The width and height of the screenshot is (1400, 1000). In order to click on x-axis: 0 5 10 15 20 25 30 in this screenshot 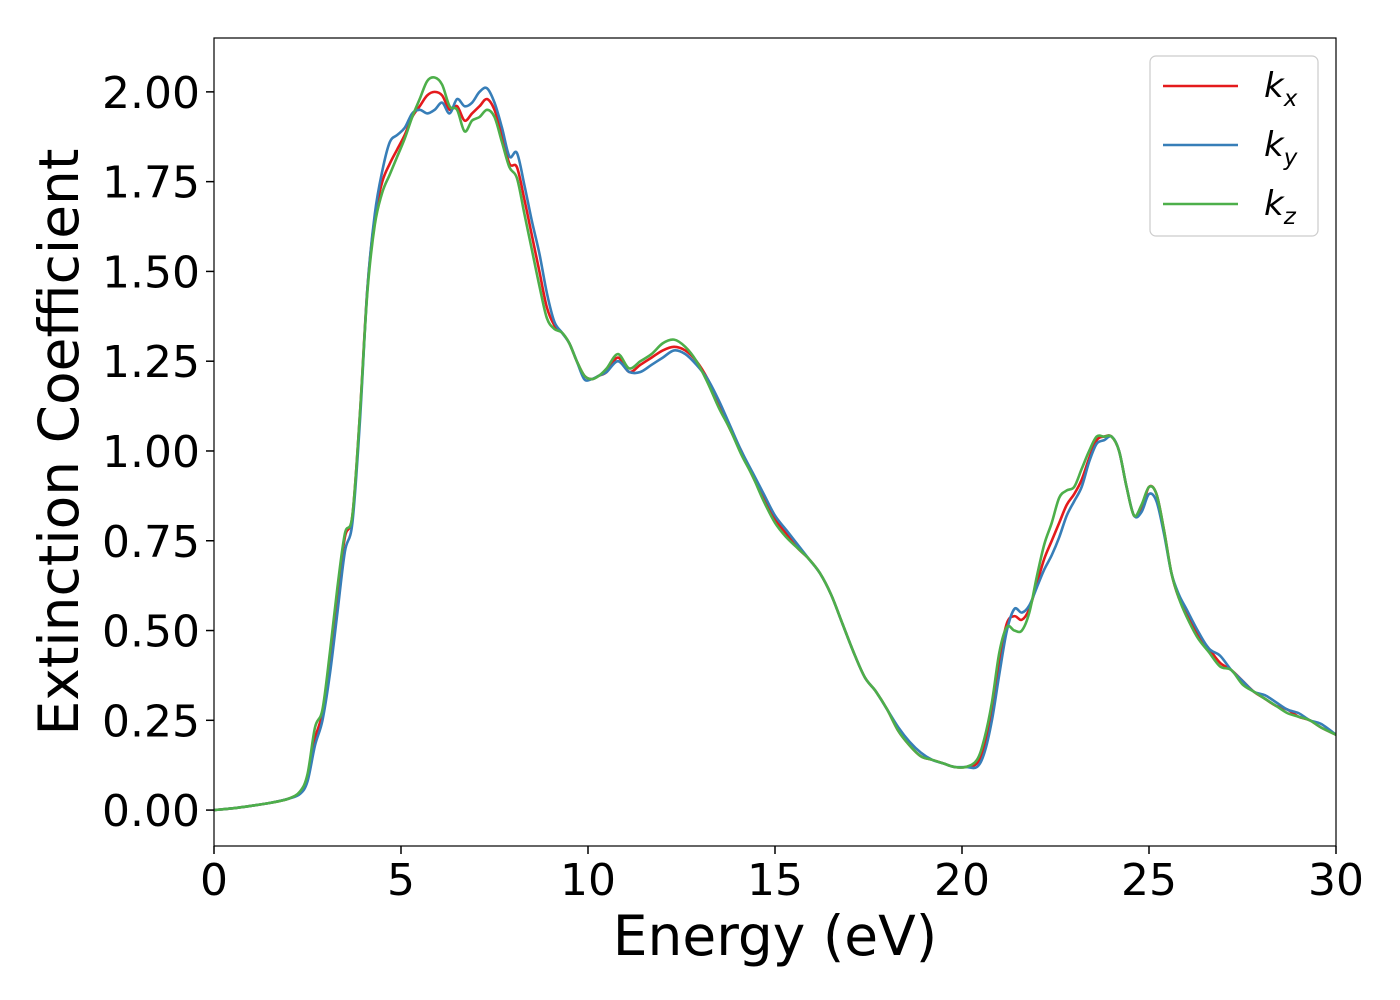, I will do `click(782, 876)`.